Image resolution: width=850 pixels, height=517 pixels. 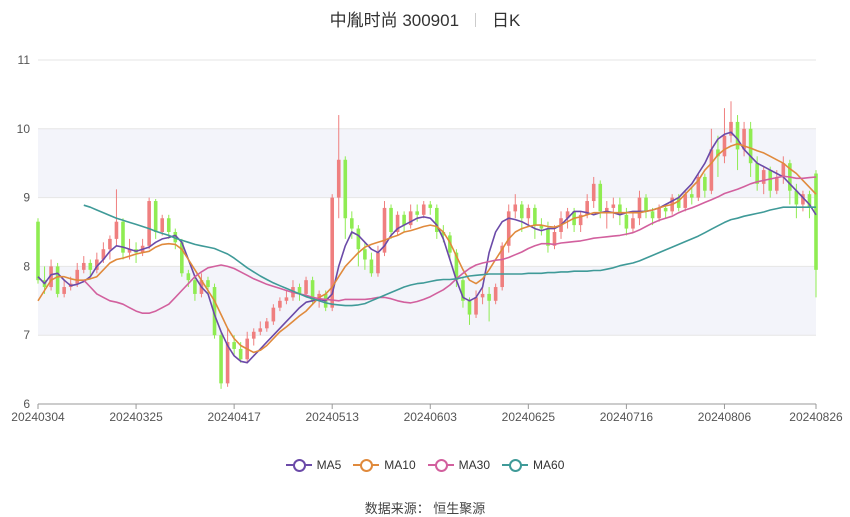 I want to click on legend-item-ma30: MA30, so click(x=458, y=465).